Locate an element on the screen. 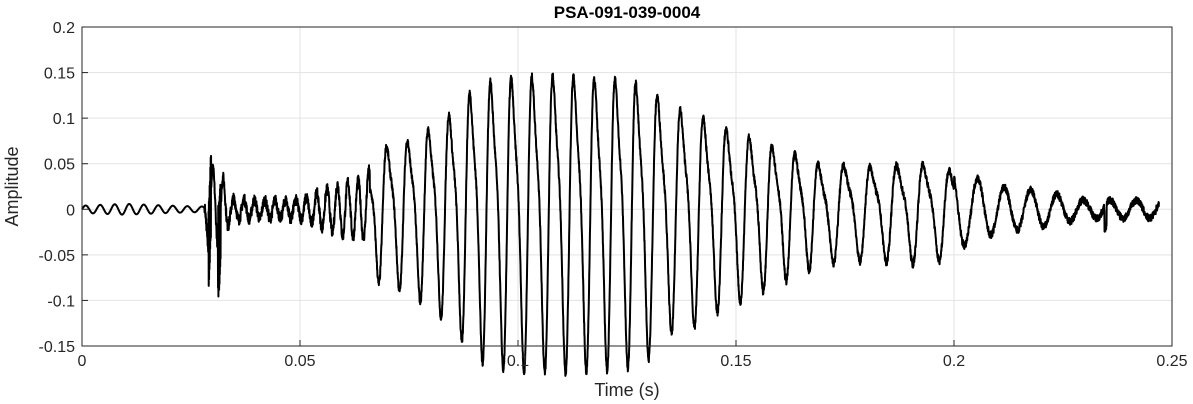 The width and height of the screenshot is (1193, 404). x-tick-label: 0.05 is located at coordinates (299, 361).